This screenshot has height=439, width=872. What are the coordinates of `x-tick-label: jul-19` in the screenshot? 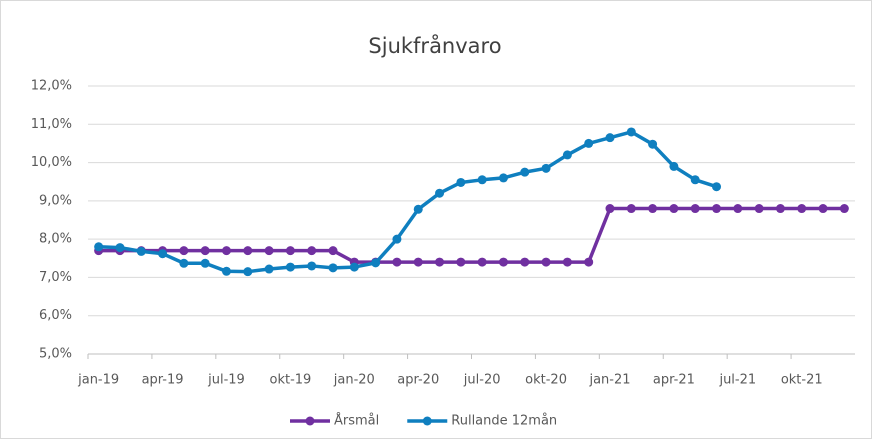 It's located at (226, 380).